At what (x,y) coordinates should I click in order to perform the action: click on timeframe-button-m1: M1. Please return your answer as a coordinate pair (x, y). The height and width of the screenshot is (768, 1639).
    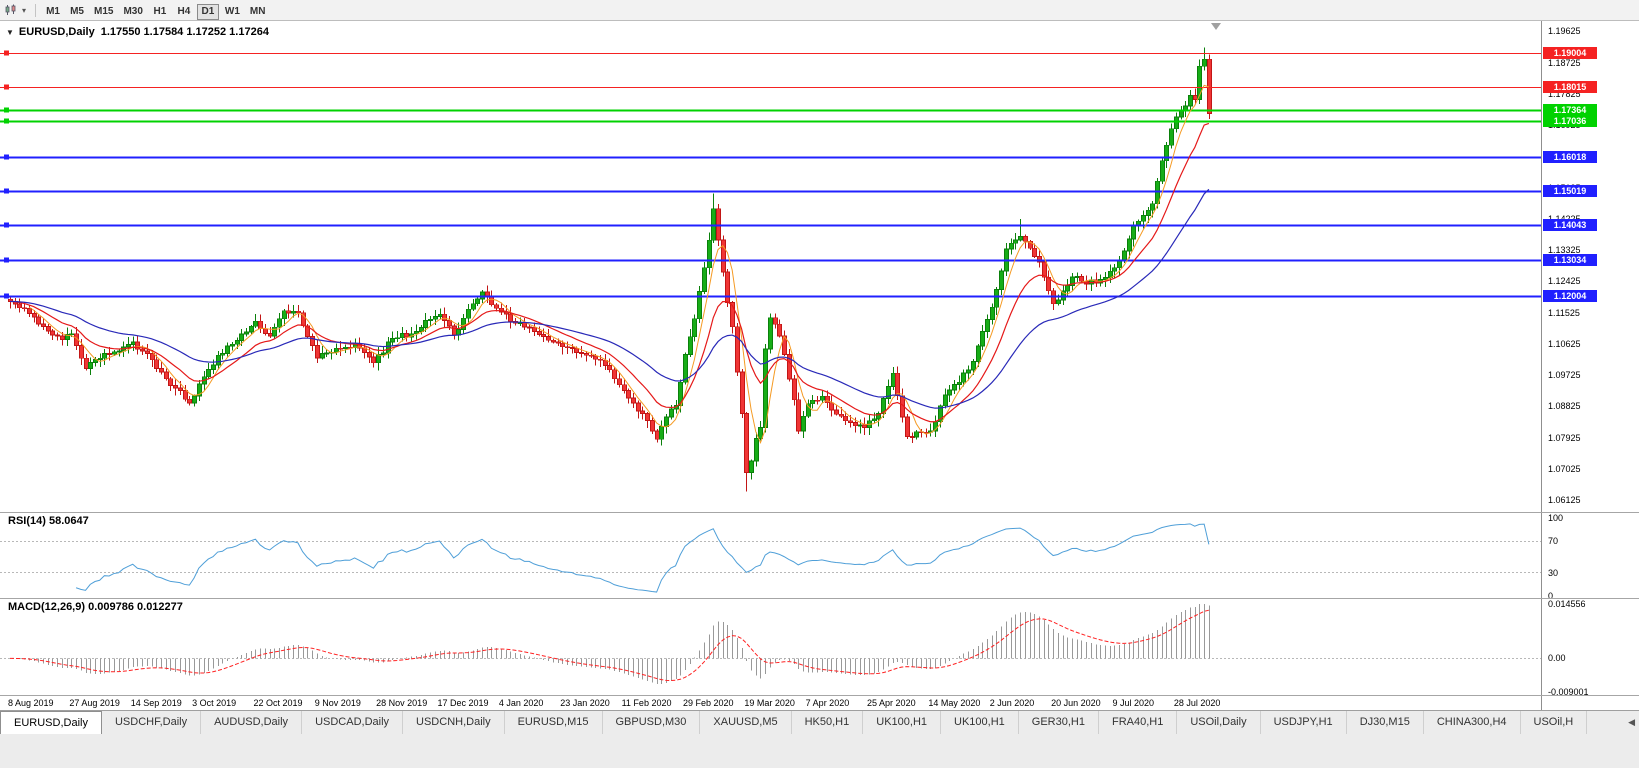
    Looking at the image, I should click on (53, 11).